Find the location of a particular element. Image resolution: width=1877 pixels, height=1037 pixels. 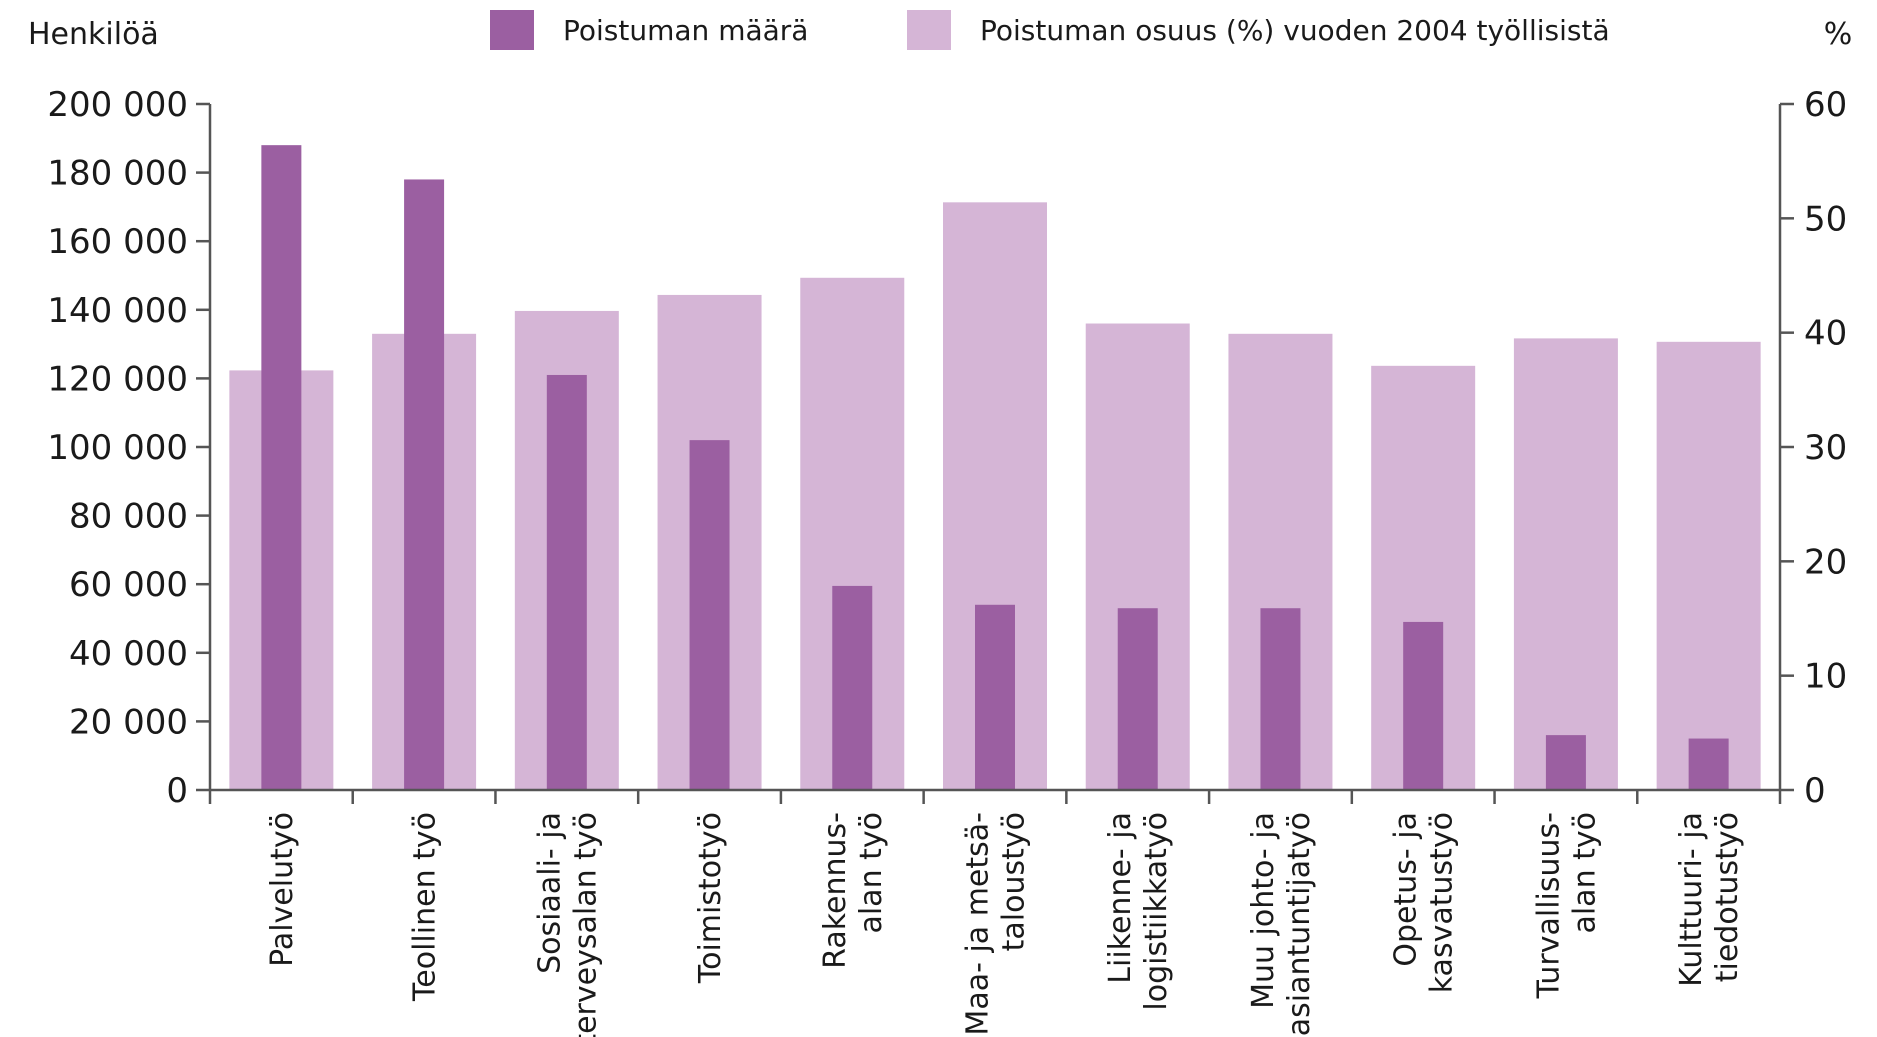

x-category-label: kasvatustyö is located at coordinates (1442, 902).